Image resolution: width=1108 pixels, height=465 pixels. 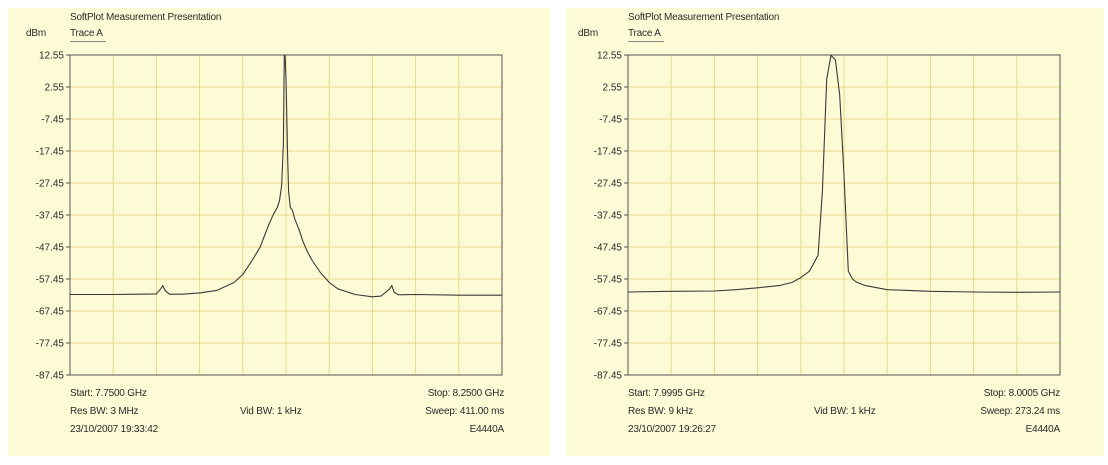 What do you see at coordinates (661, 411) in the screenshot?
I see `resolution-bandwidth: Res BW: 9 kHz` at bounding box center [661, 411].